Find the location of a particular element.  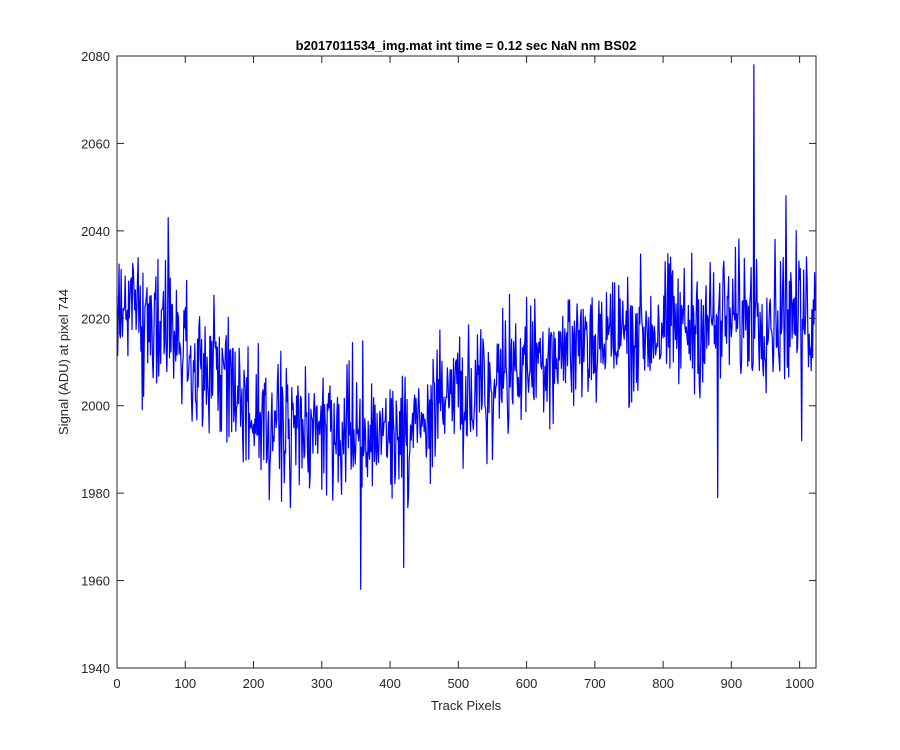

x-tick-label: 100 is located at coordinates (185, 683).